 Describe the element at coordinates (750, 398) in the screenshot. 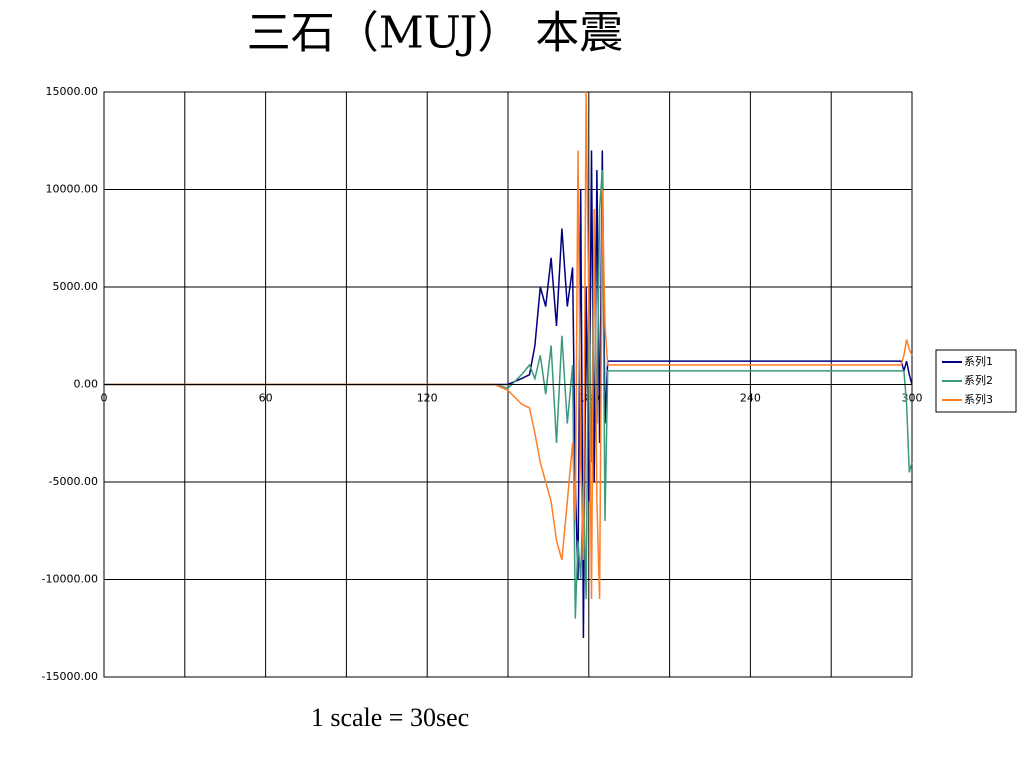

I see `x-tick-label: 240` at that location.